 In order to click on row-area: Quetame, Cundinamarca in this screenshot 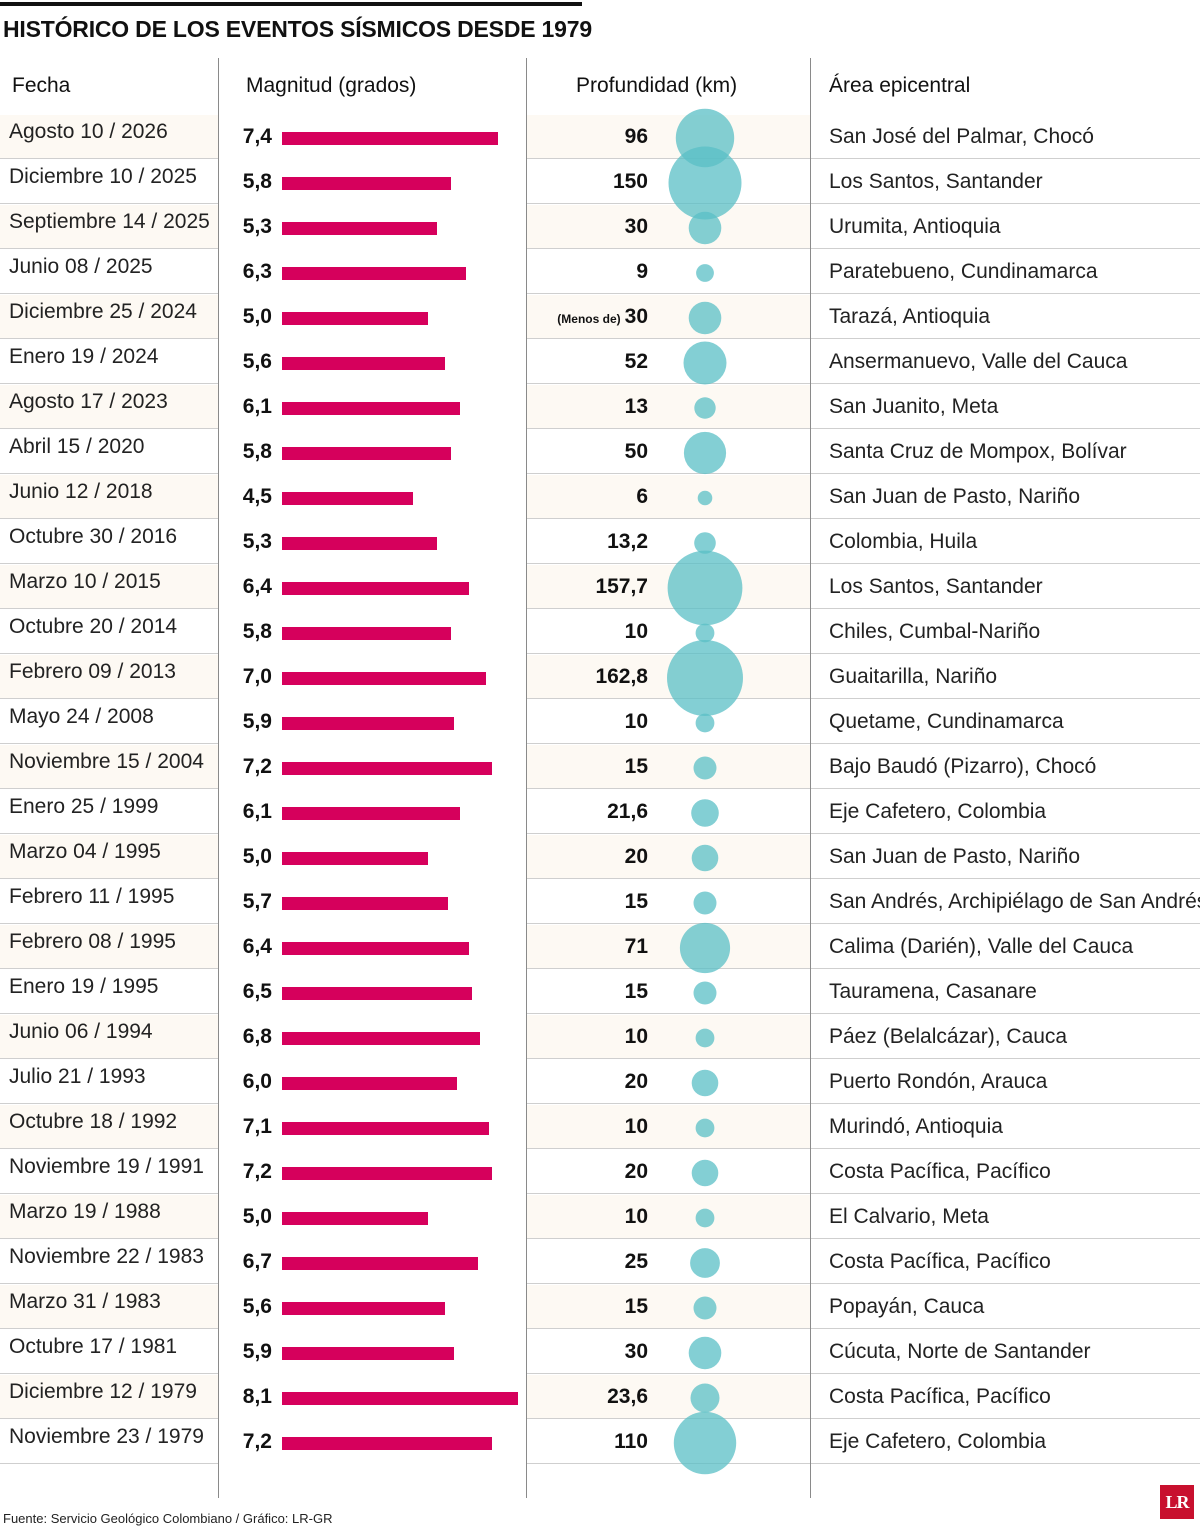, I will do `click(946, 721)`.